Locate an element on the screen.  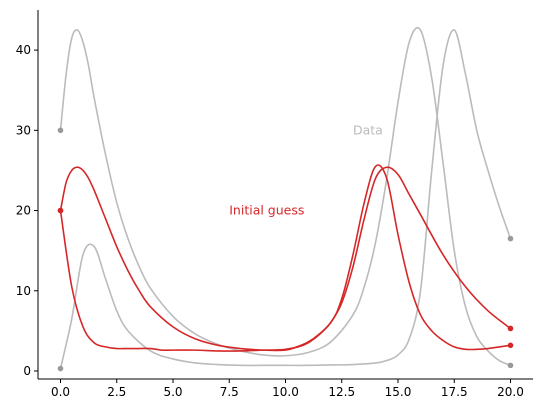
x-tick-label: 5.0 is located at coordinates (172, 392).